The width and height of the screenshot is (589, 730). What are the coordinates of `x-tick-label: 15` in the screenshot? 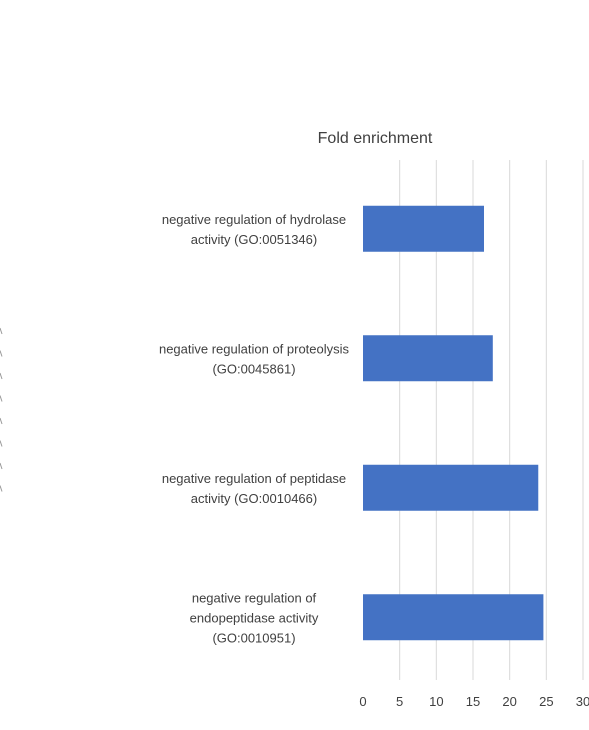 It's located at (473, 701).